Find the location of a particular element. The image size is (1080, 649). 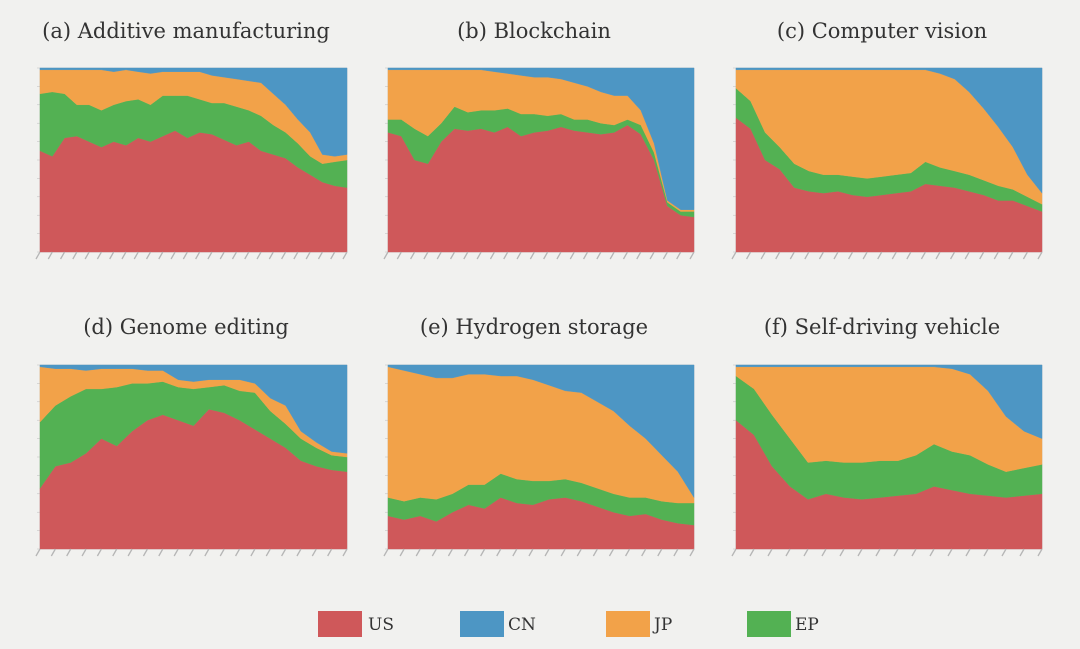

legend-label-cn: CN is located at coordinates (522, 625).